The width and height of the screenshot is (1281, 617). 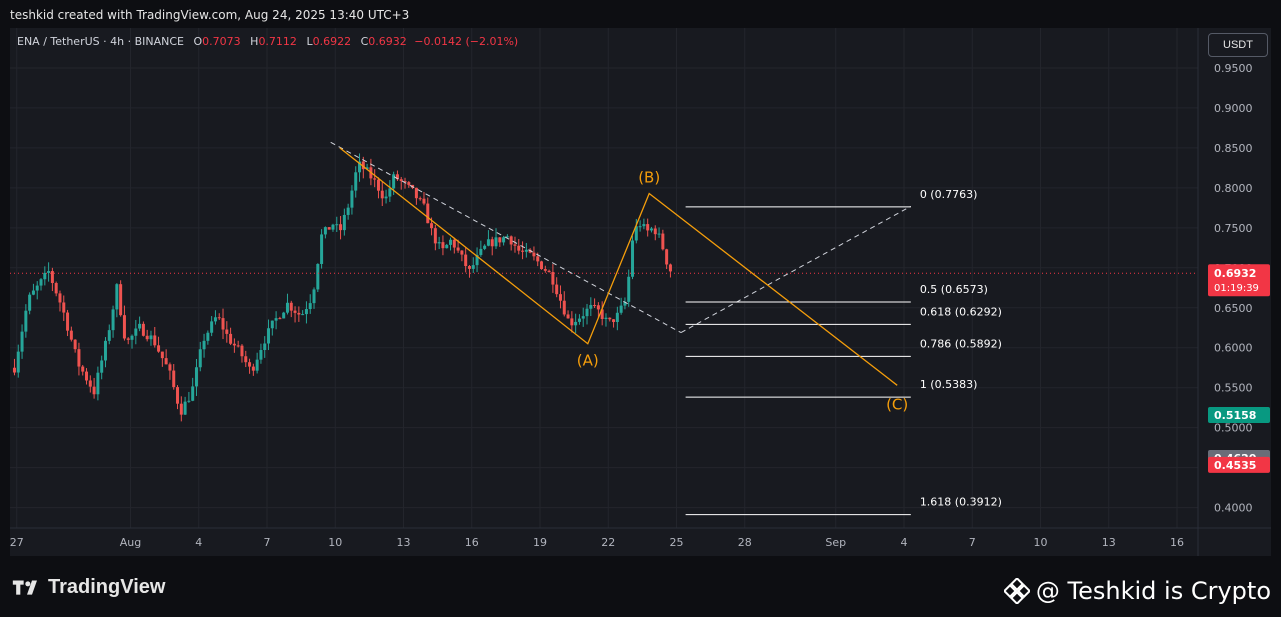 What do you see at coordinates (897, 404) in the screenshot?
I see `wave-label: (C)` at bounding box center [897, 404].